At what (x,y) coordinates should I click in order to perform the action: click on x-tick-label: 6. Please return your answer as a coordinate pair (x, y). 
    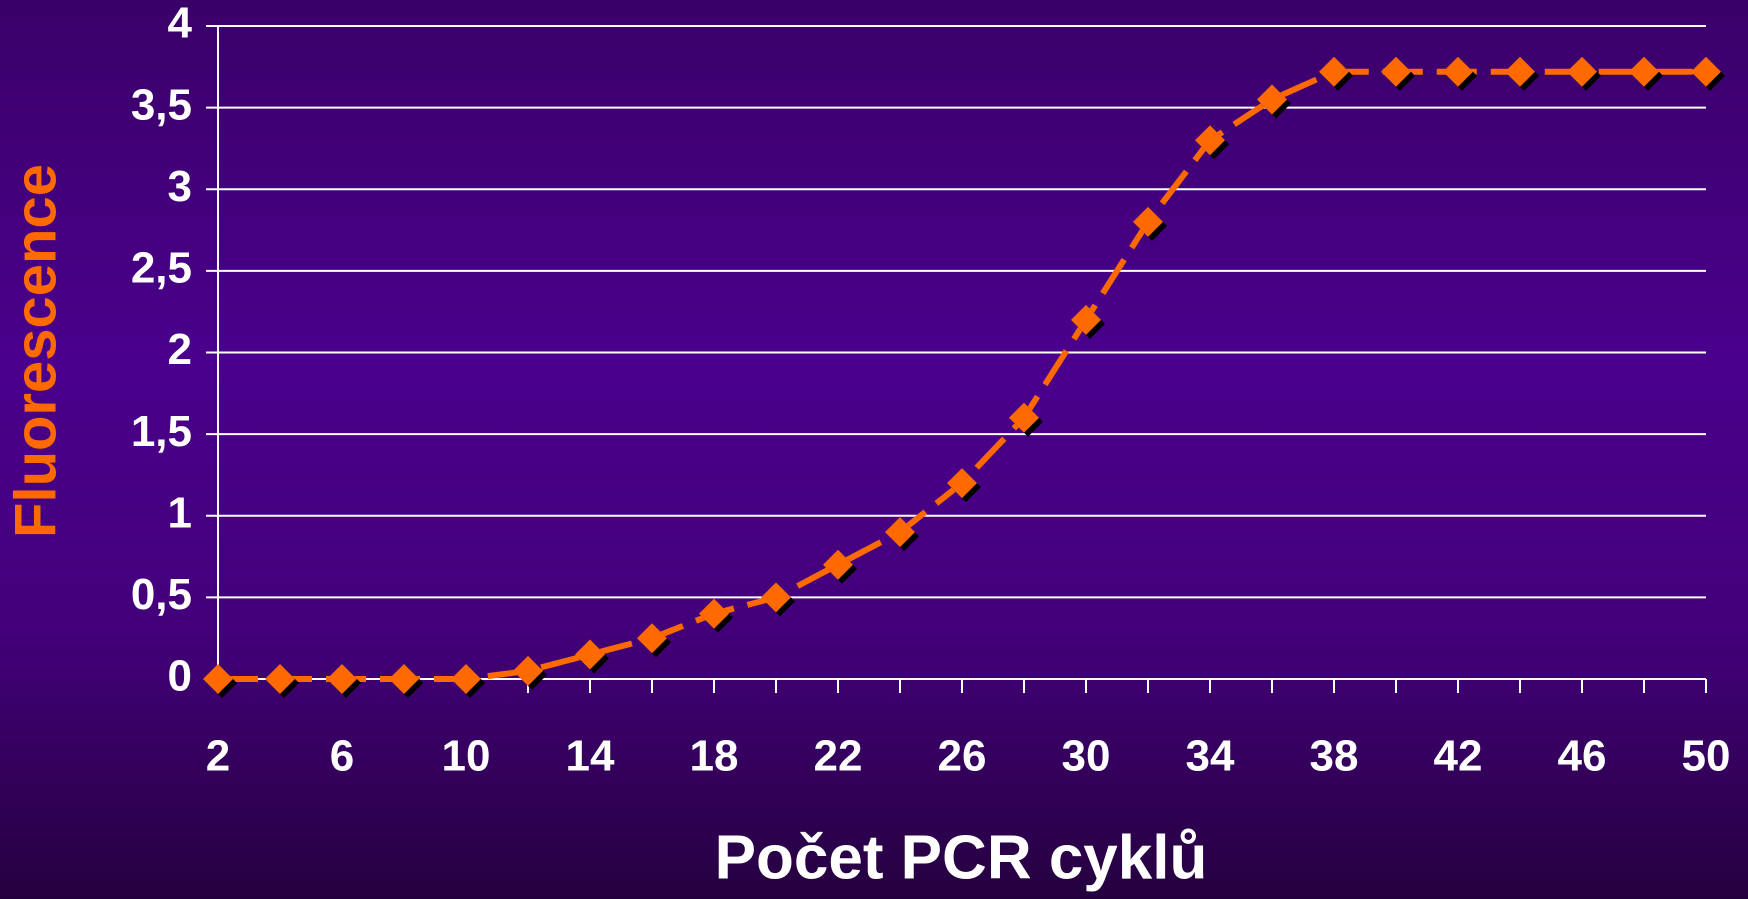
    Looking at the image, I should click on (342, 756).